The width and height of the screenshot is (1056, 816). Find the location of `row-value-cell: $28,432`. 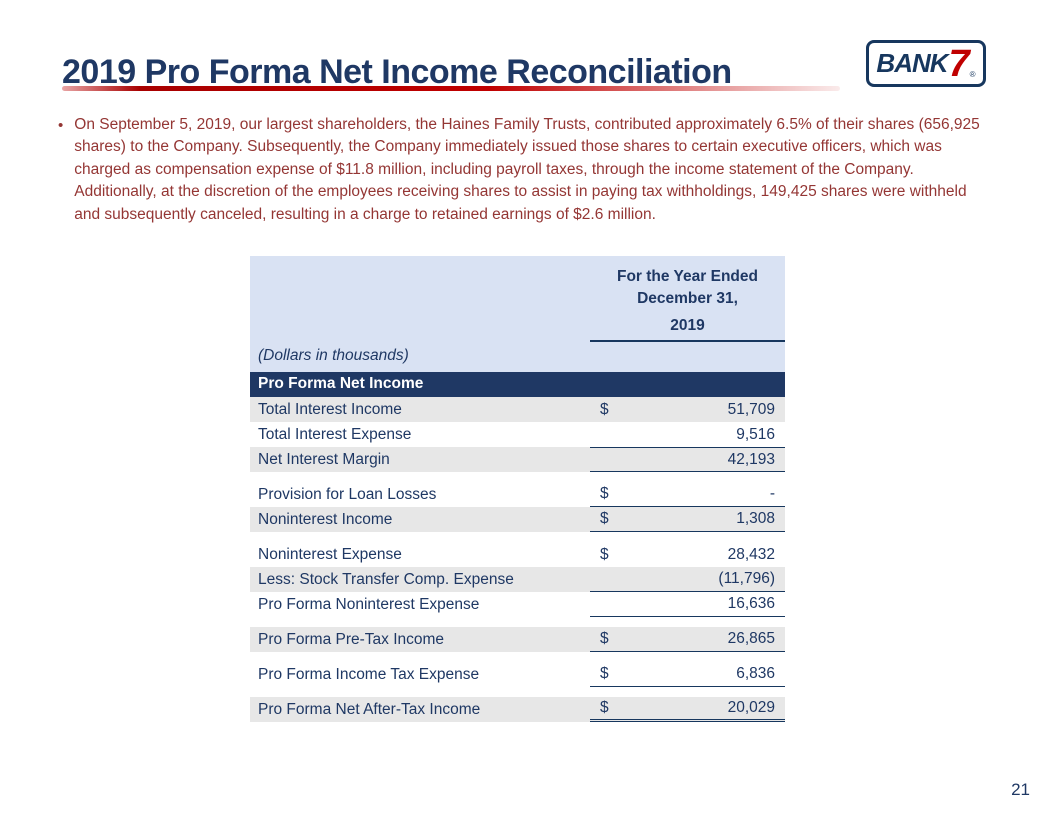

row-value-cell: $28,432 is located at coordinates (687, 554).